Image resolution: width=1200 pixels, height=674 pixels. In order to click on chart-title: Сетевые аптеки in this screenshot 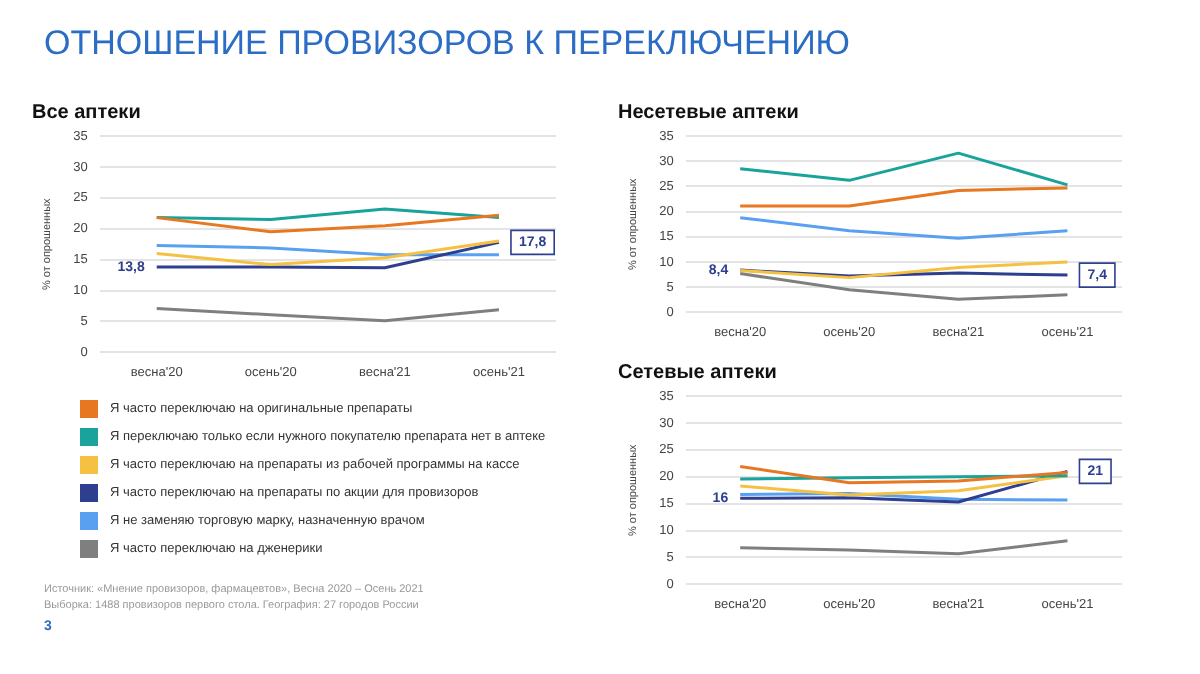, I will do `click(697, 372)`.